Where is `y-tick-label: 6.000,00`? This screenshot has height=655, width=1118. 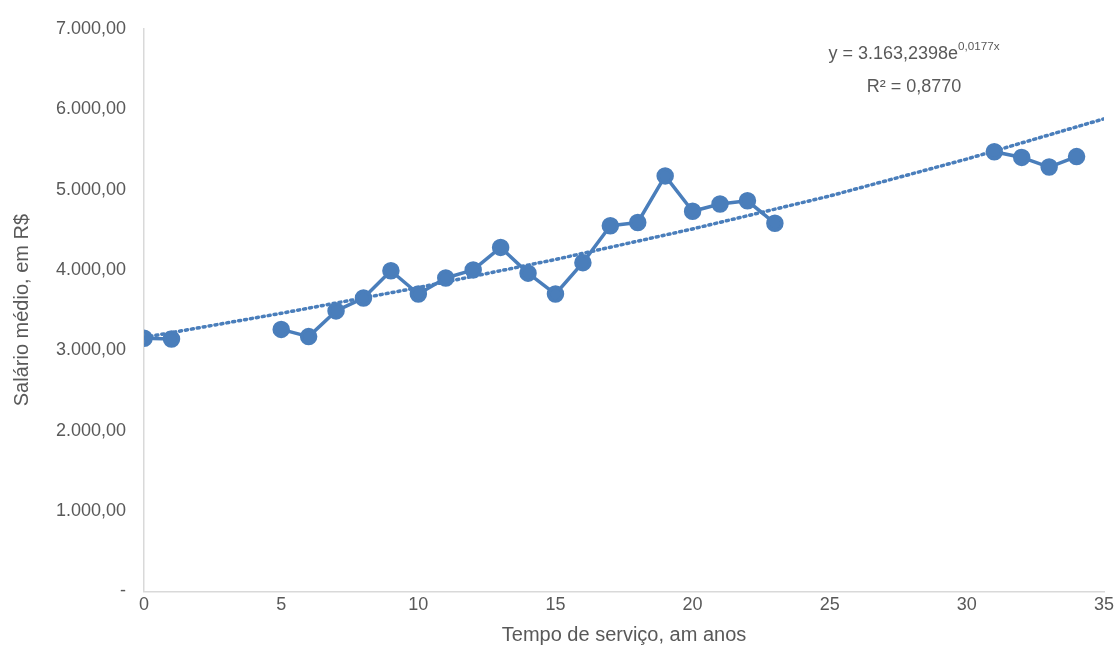
y-tick-label: 6.000,00 is located at coordinates (91, 108).